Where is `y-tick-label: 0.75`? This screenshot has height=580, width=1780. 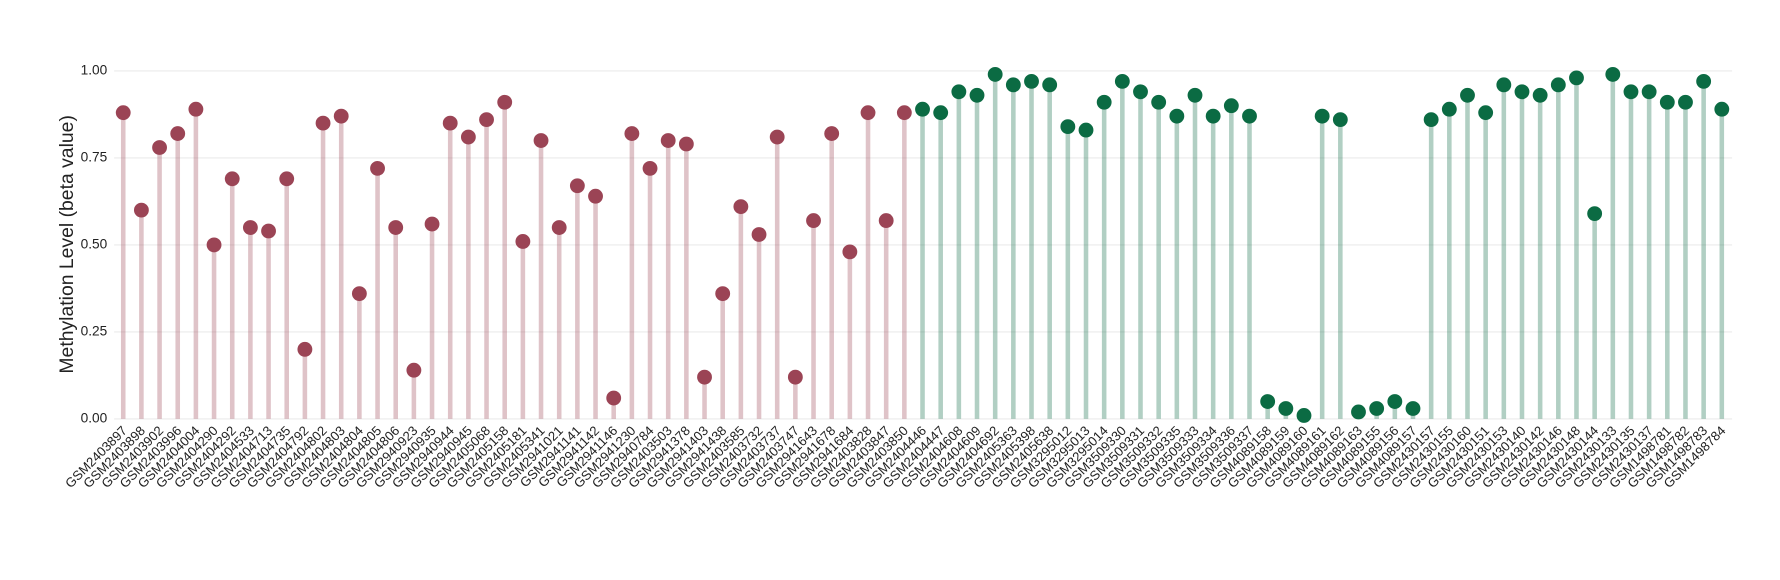 y-tick-label: 0.75 is located at coordinates (94, 157).